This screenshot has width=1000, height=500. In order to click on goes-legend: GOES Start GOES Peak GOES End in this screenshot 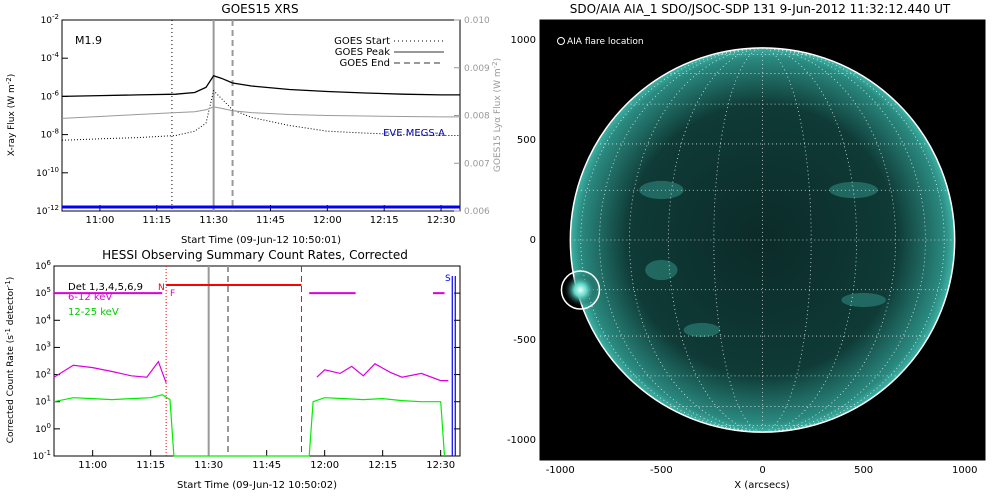, I will do `click(389, 52)`.